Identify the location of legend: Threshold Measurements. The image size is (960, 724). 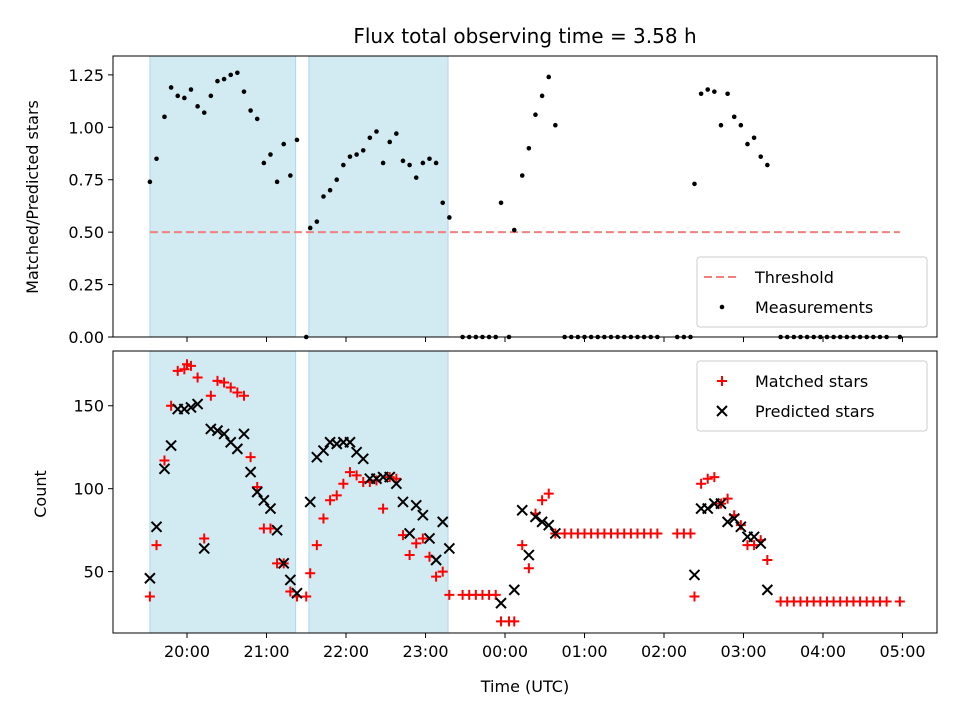
(812, 292).